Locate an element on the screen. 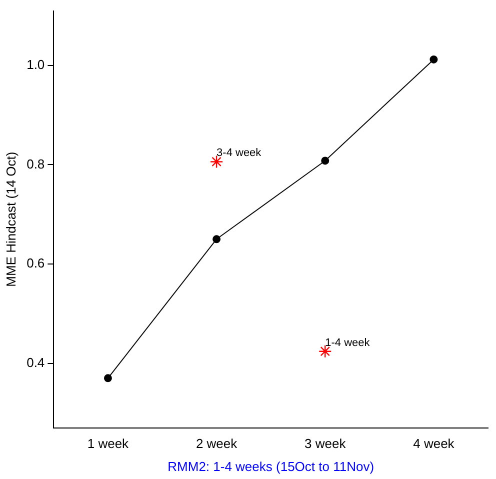  y-axis-title: MME Hindcast (14 Oct) is located at coordinates (10, 219).